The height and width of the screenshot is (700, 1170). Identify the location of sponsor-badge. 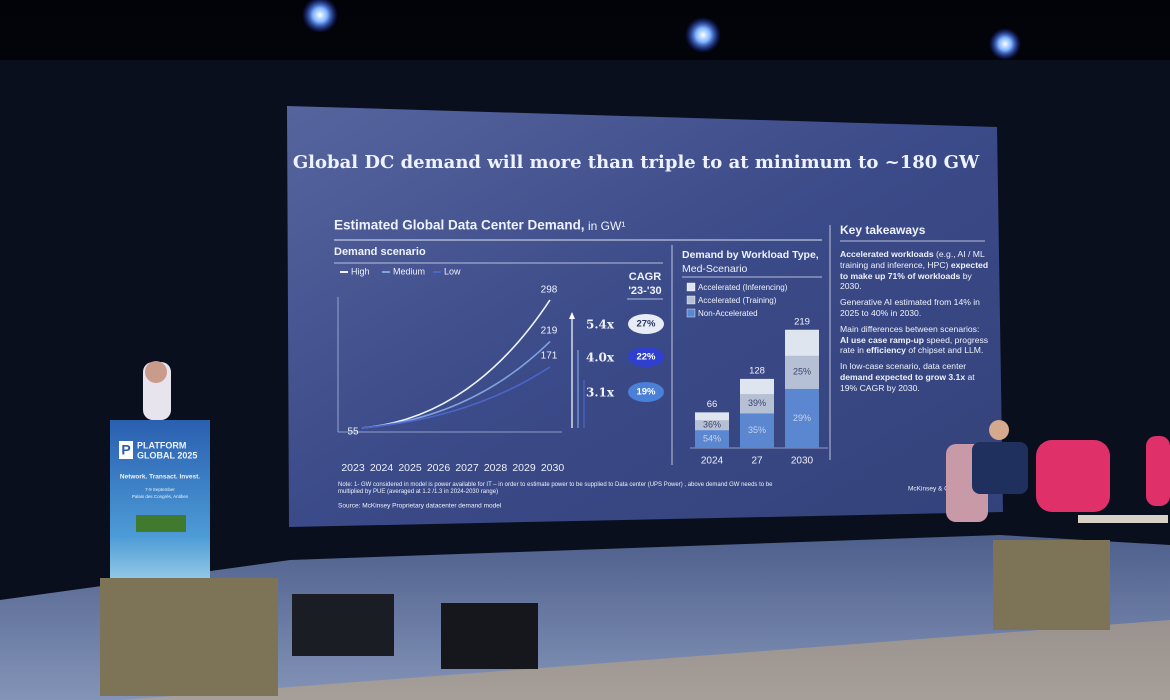
(161, 523).